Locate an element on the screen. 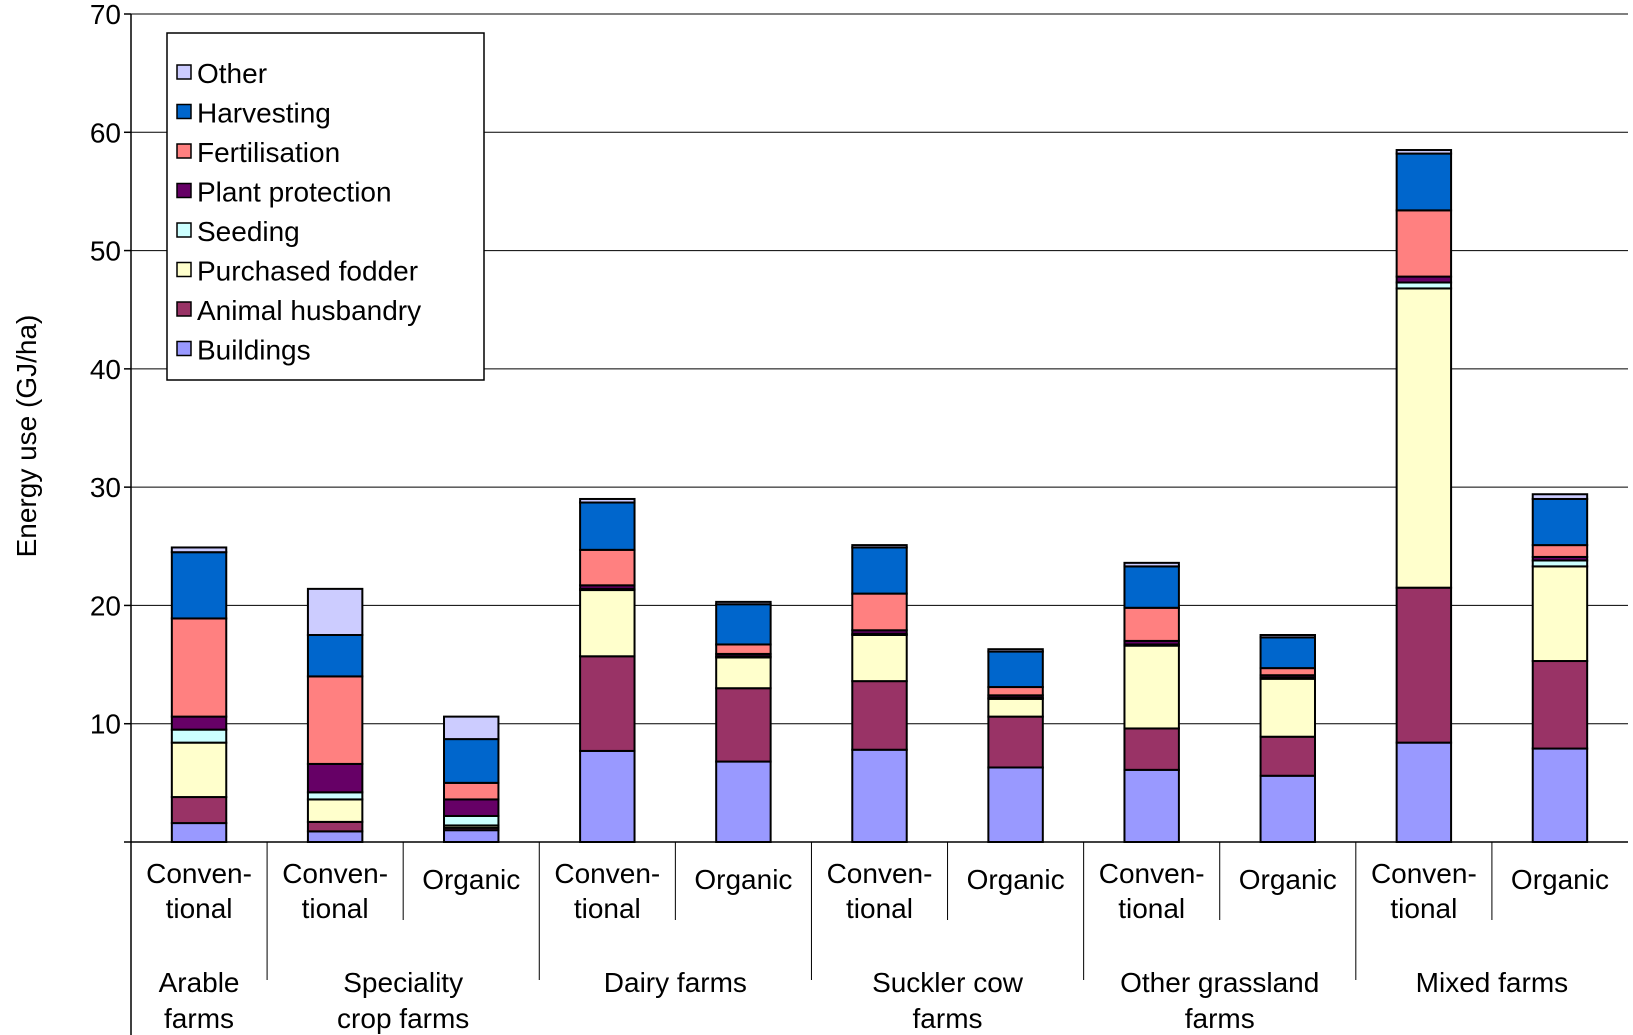 This screenshot has height=1035, width=1633. group-label: Other grassland is located at coordinates (1219, 982).